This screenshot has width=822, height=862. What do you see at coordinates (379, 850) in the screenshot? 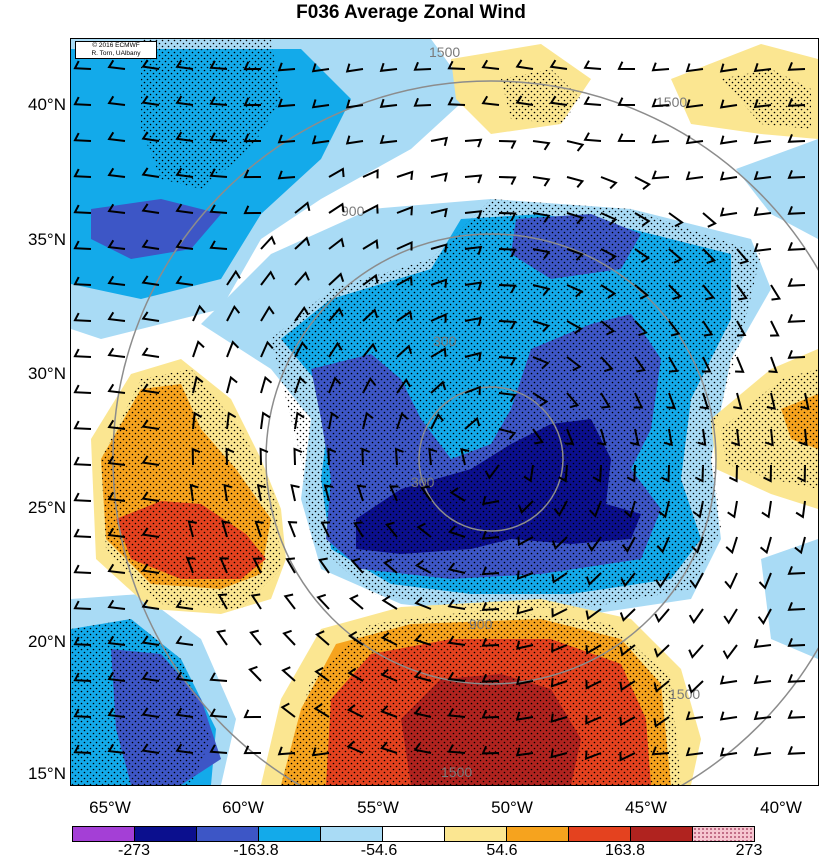
I see `colorbar-label-neg54: -54.6` at bounding box center [379, 850].